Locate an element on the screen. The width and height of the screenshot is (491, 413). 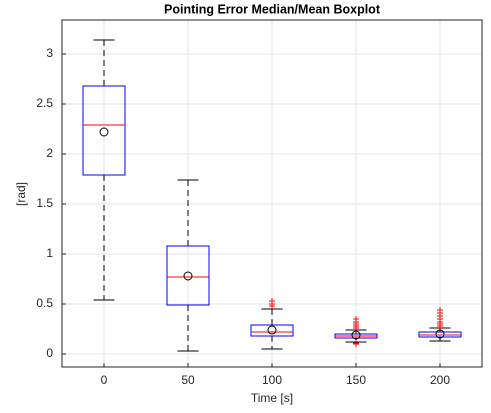
y-axis-label: [rad] is located at coordinates (21, 194).